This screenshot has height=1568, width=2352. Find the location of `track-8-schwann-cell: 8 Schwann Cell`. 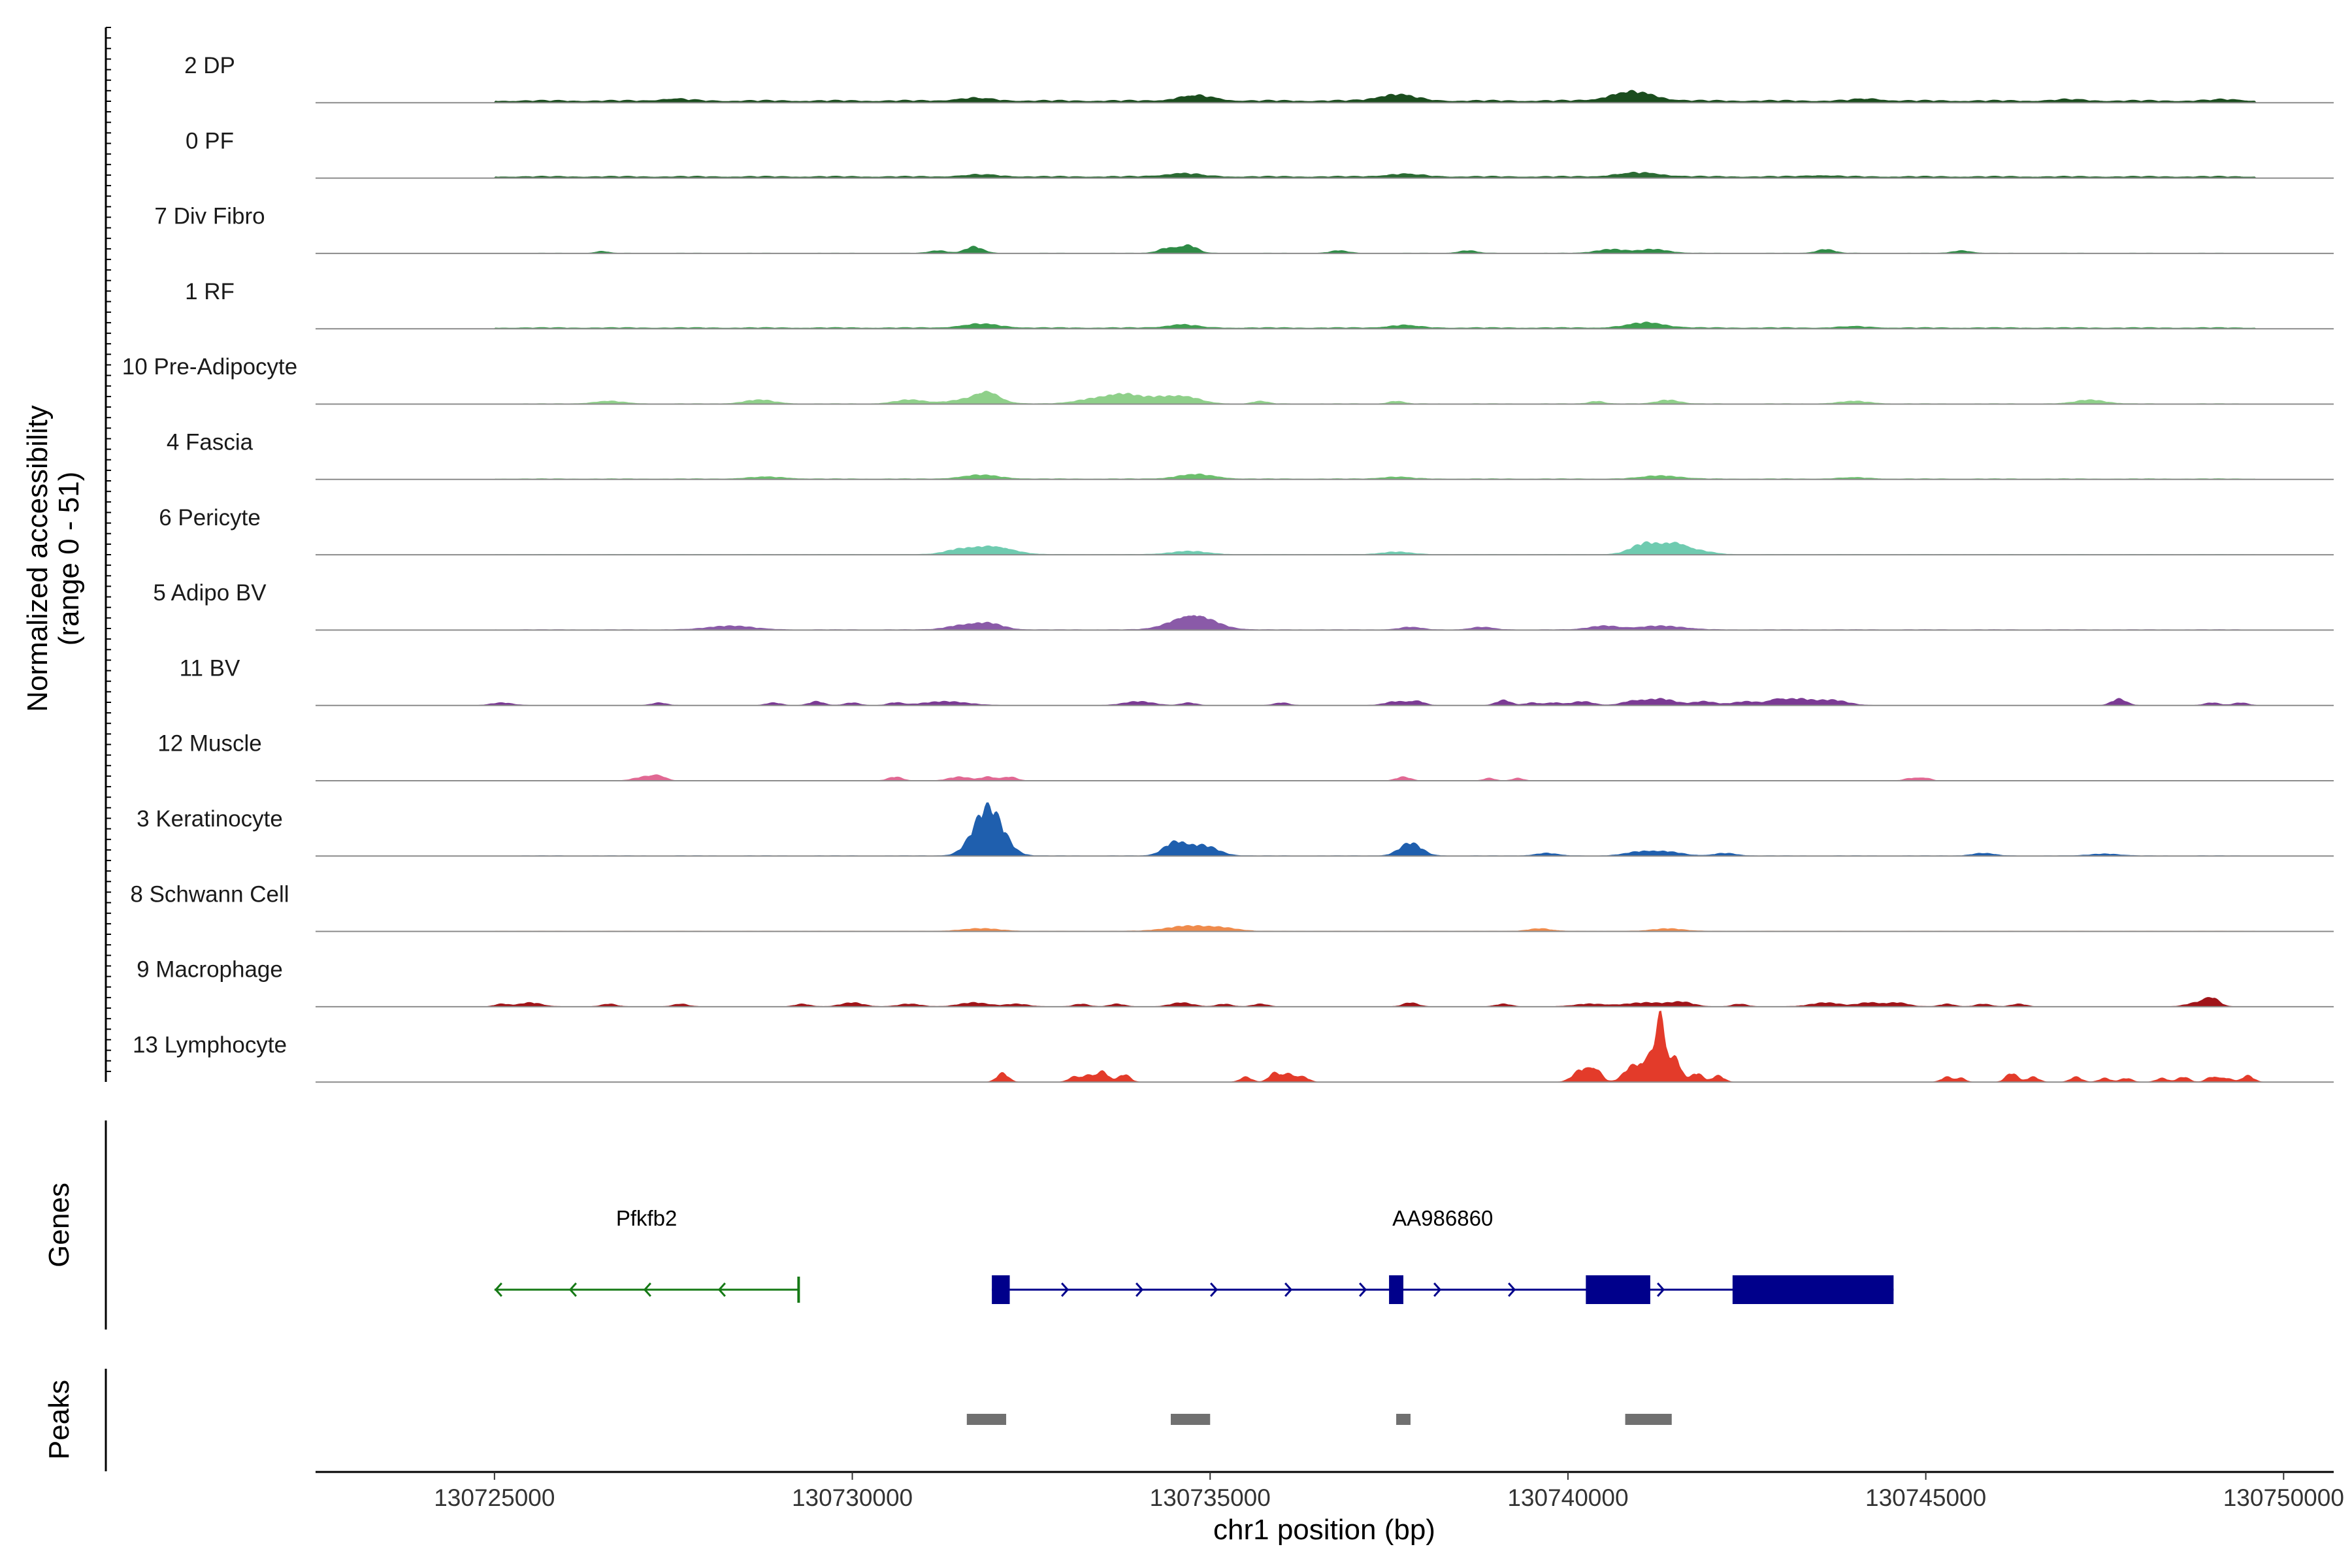

track-8-schwann-cell: 8 Schwann Cell is located at coordinates (1232, 906).